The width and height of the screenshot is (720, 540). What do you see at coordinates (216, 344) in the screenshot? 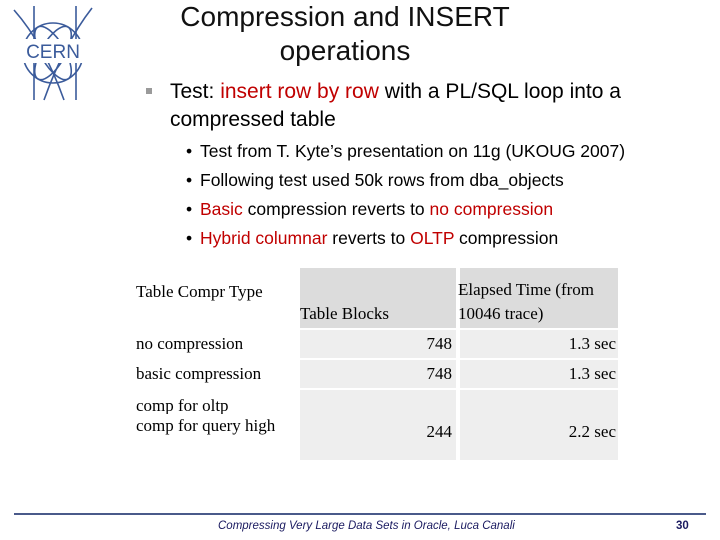
I see `table-cell-type: no compression` at bounding box center [216, 344].